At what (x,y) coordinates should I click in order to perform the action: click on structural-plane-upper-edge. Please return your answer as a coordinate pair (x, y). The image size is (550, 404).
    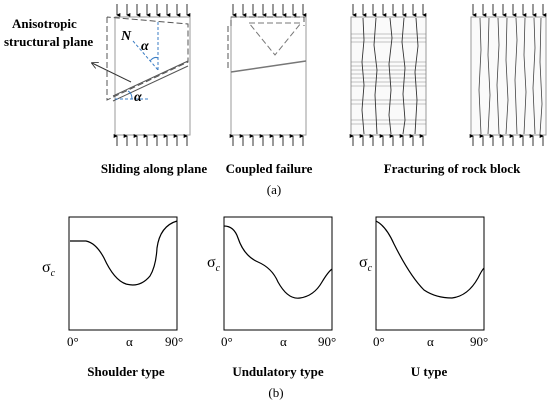
    Looking at the image, I should click on (150, 78).